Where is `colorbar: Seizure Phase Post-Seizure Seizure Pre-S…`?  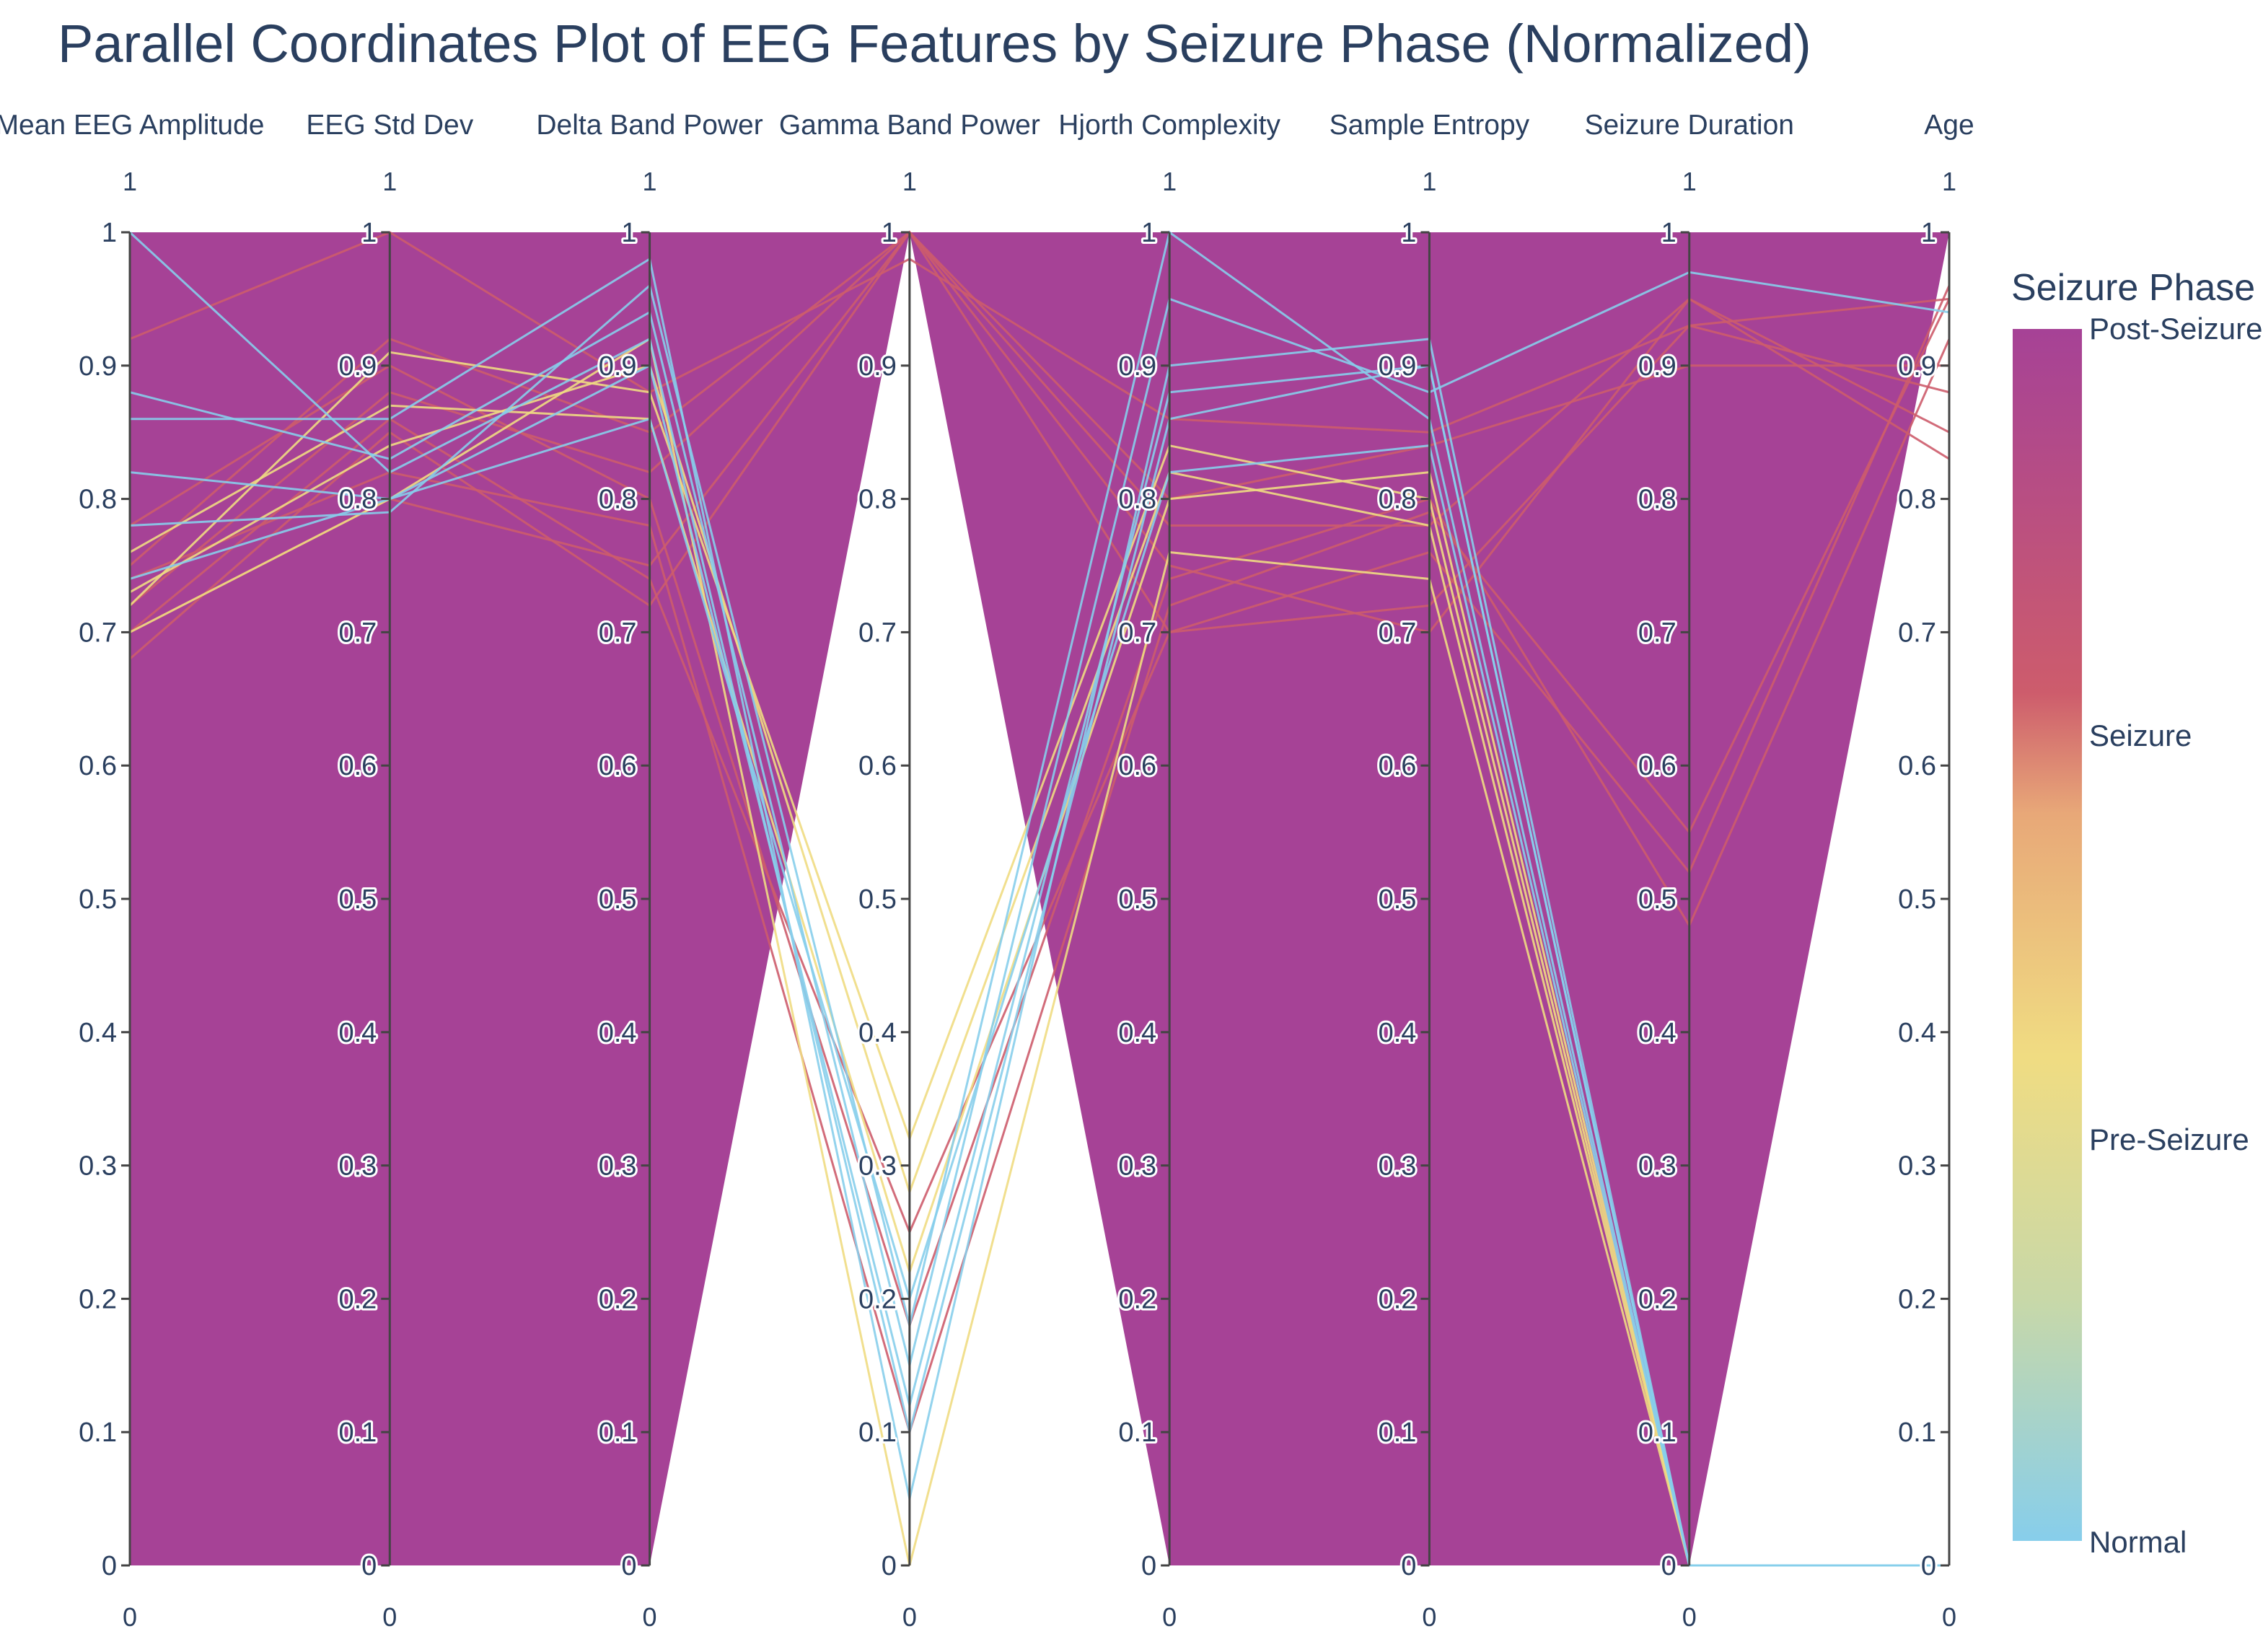
colorbar: Seizure Phase Post-Seizure Seizure Pre-S… is located at coordinates (2136, 913).